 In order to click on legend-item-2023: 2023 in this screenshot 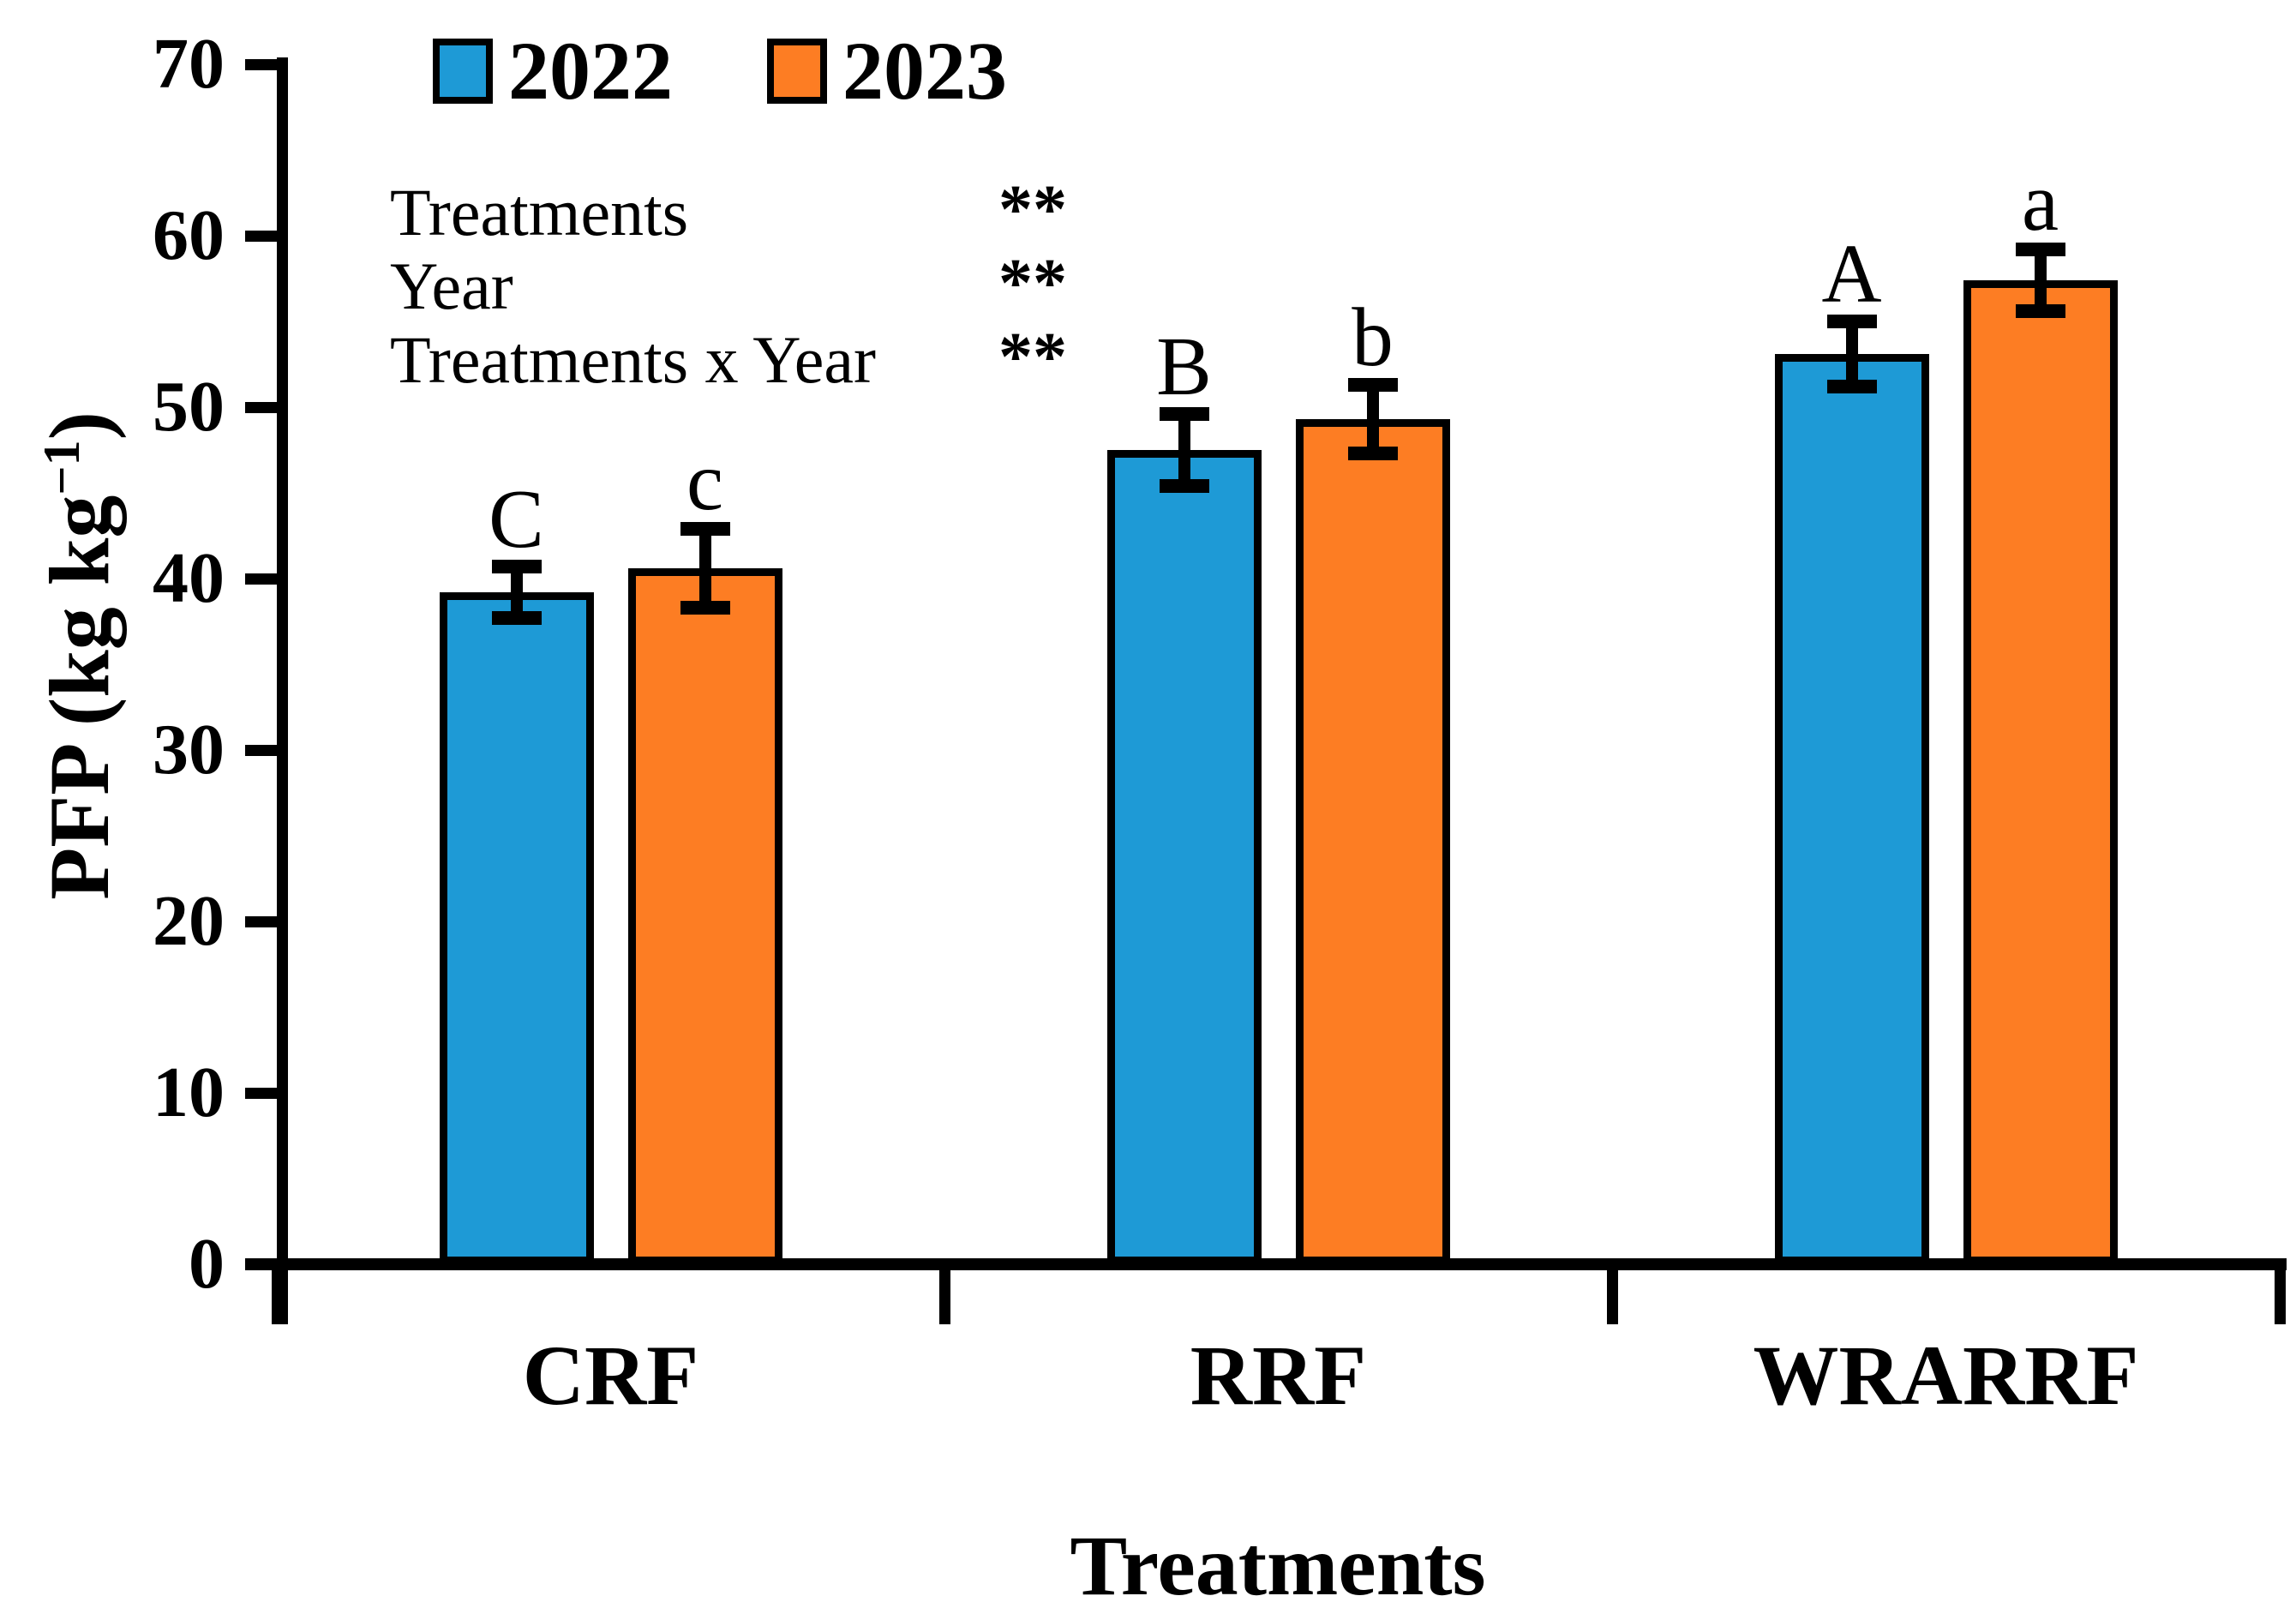, I will do `click(887, 71)`.